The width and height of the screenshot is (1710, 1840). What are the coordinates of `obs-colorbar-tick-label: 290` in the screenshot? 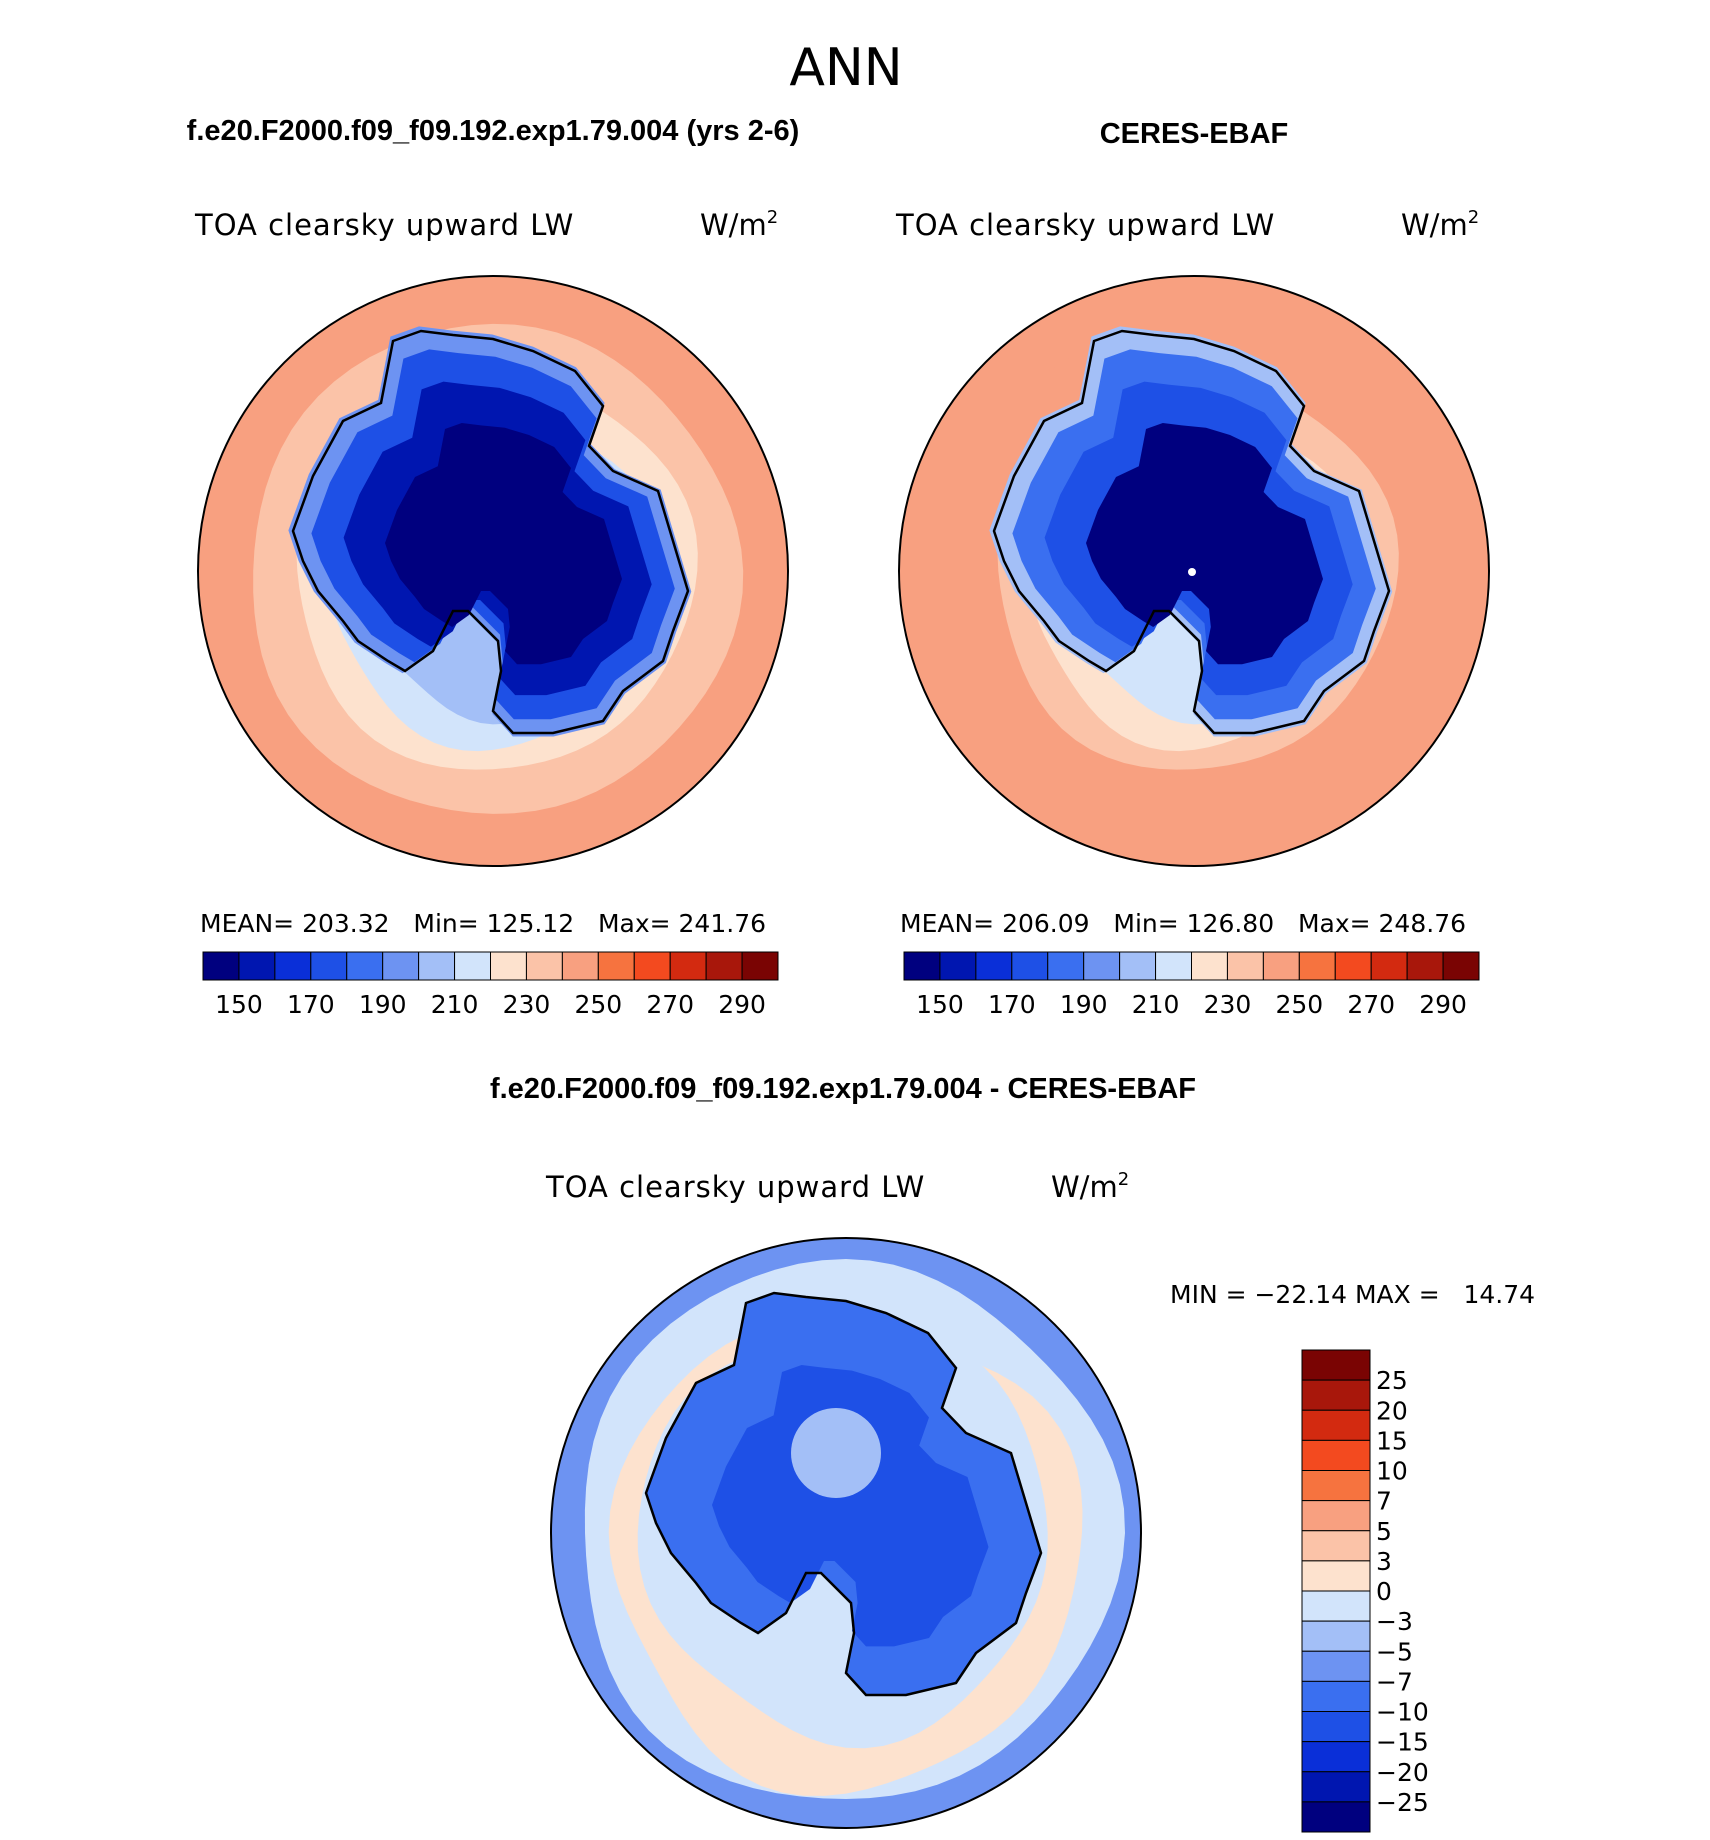 It's located at (1443, 1004).